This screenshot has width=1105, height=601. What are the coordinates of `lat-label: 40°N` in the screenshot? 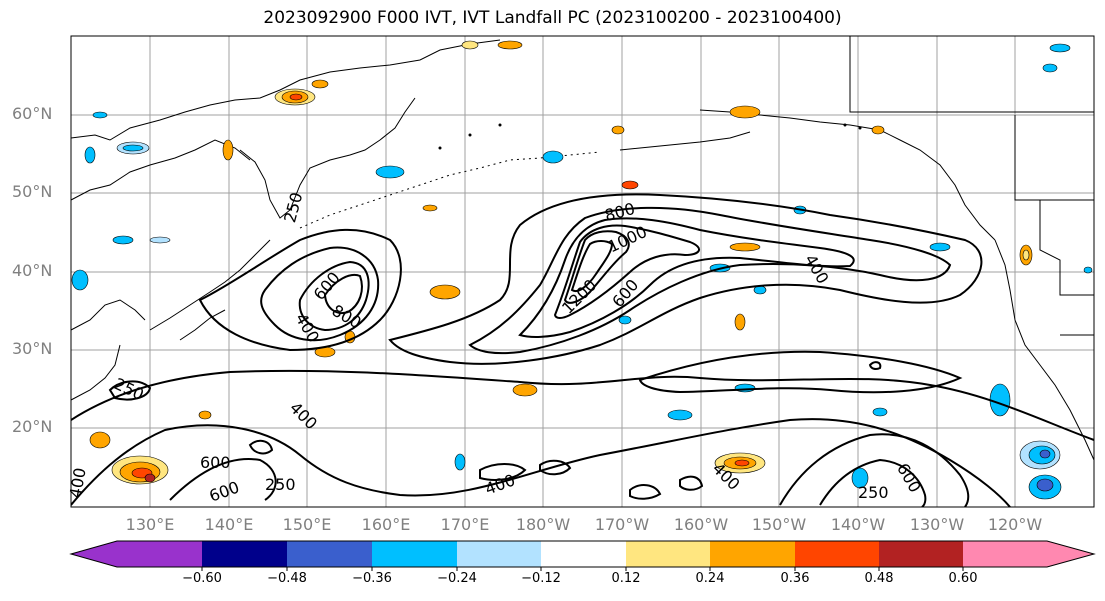 It's located at (32, 270).